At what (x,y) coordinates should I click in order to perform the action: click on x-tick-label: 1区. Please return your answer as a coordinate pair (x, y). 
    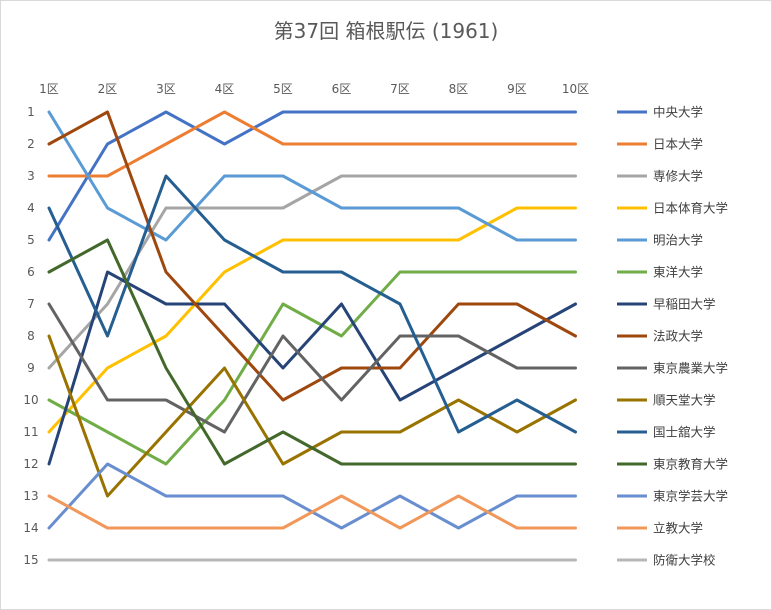
    Looking at the image, I should click on (49, 89).